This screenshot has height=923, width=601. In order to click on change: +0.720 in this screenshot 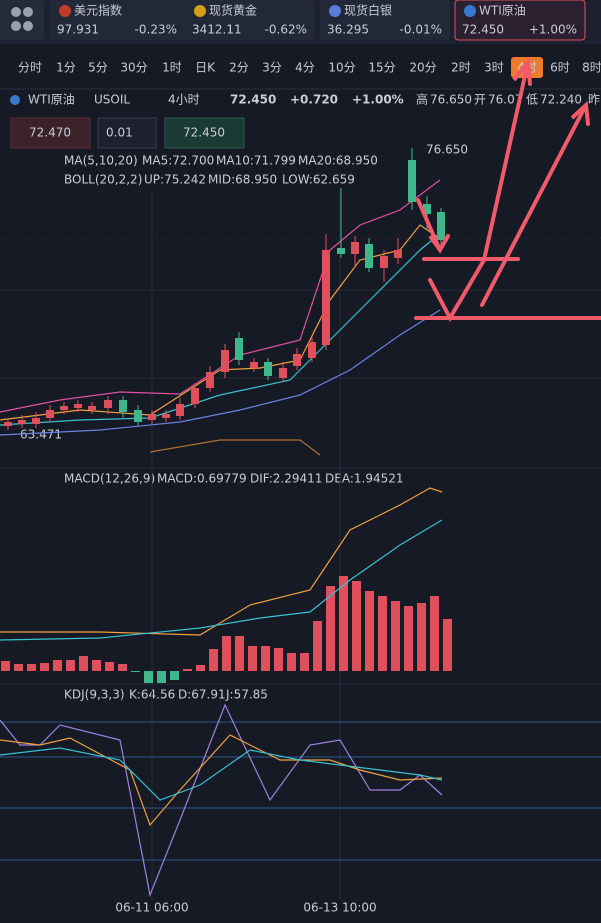, I will do `click(314, 100)`.